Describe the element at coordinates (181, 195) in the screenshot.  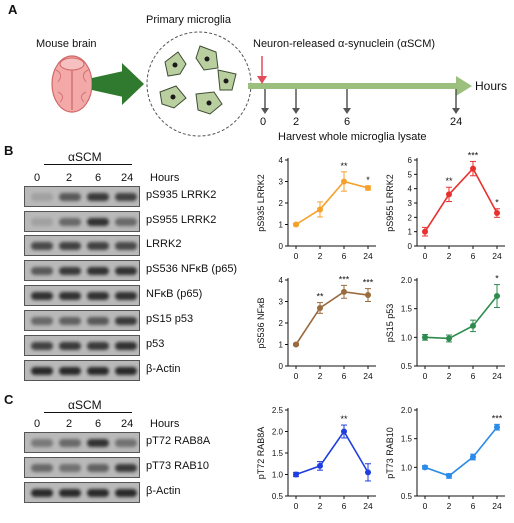
I see `blot-label-blots_b-0: pS935 LRRK2` at that location.